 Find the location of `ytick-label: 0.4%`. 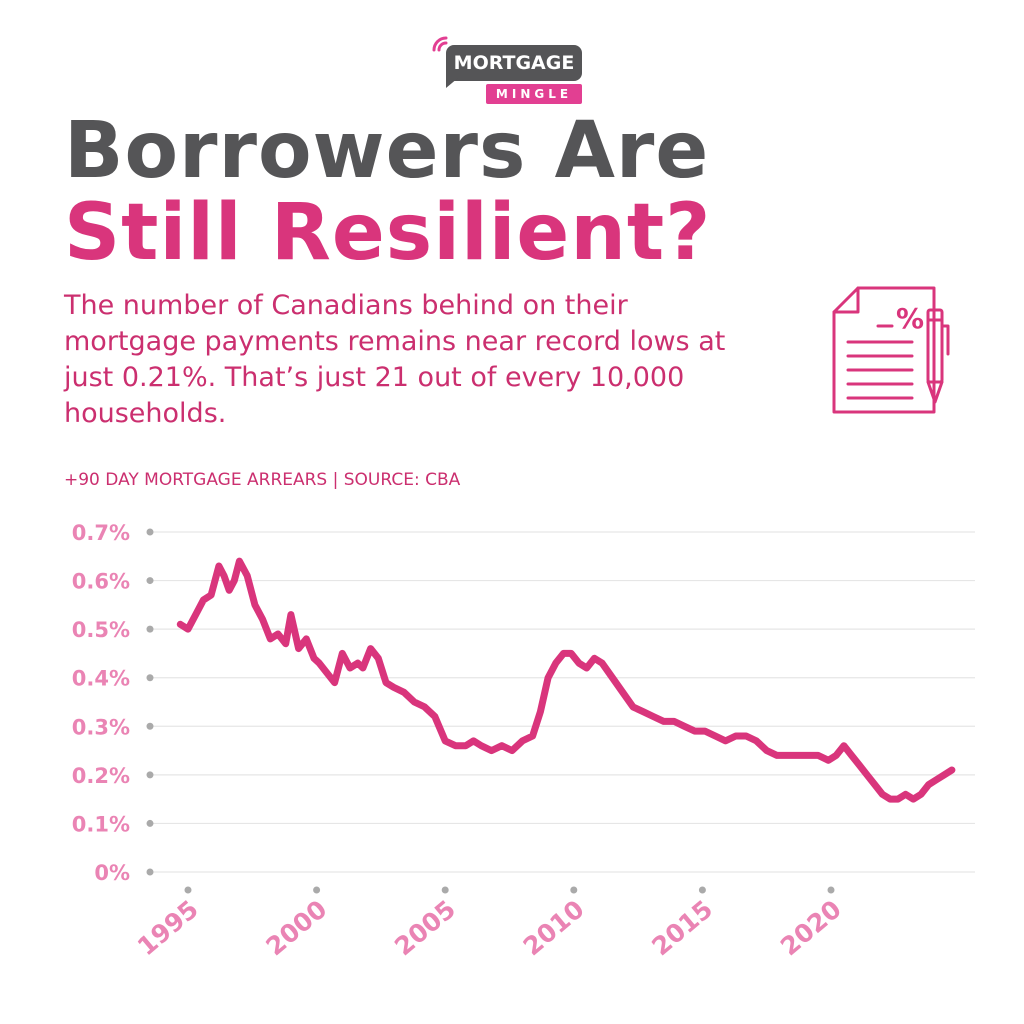

ytick-label: 0.4% is located at coordinates (101, 679).